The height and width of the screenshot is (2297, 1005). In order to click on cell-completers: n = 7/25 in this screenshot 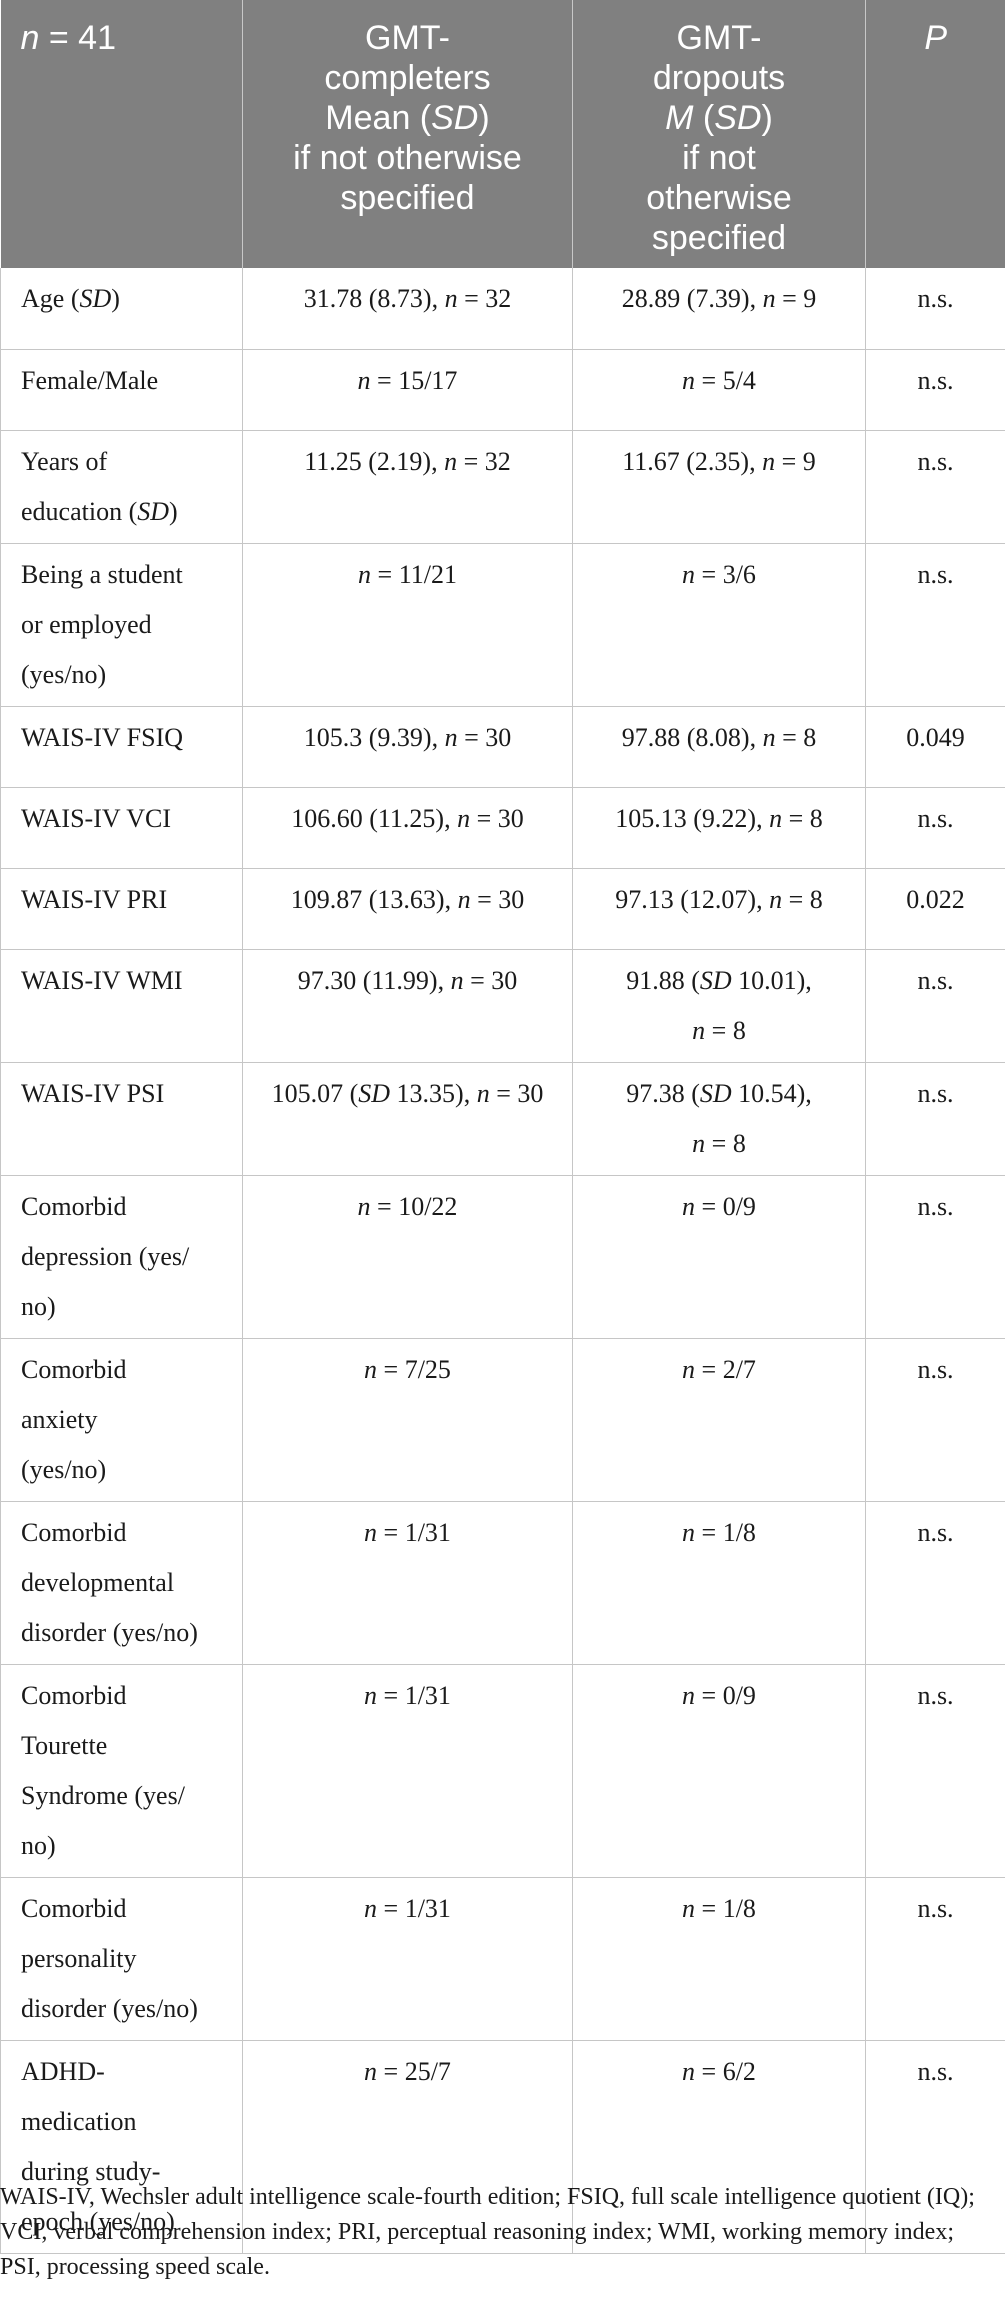, I will do `click(407, 1420)`.